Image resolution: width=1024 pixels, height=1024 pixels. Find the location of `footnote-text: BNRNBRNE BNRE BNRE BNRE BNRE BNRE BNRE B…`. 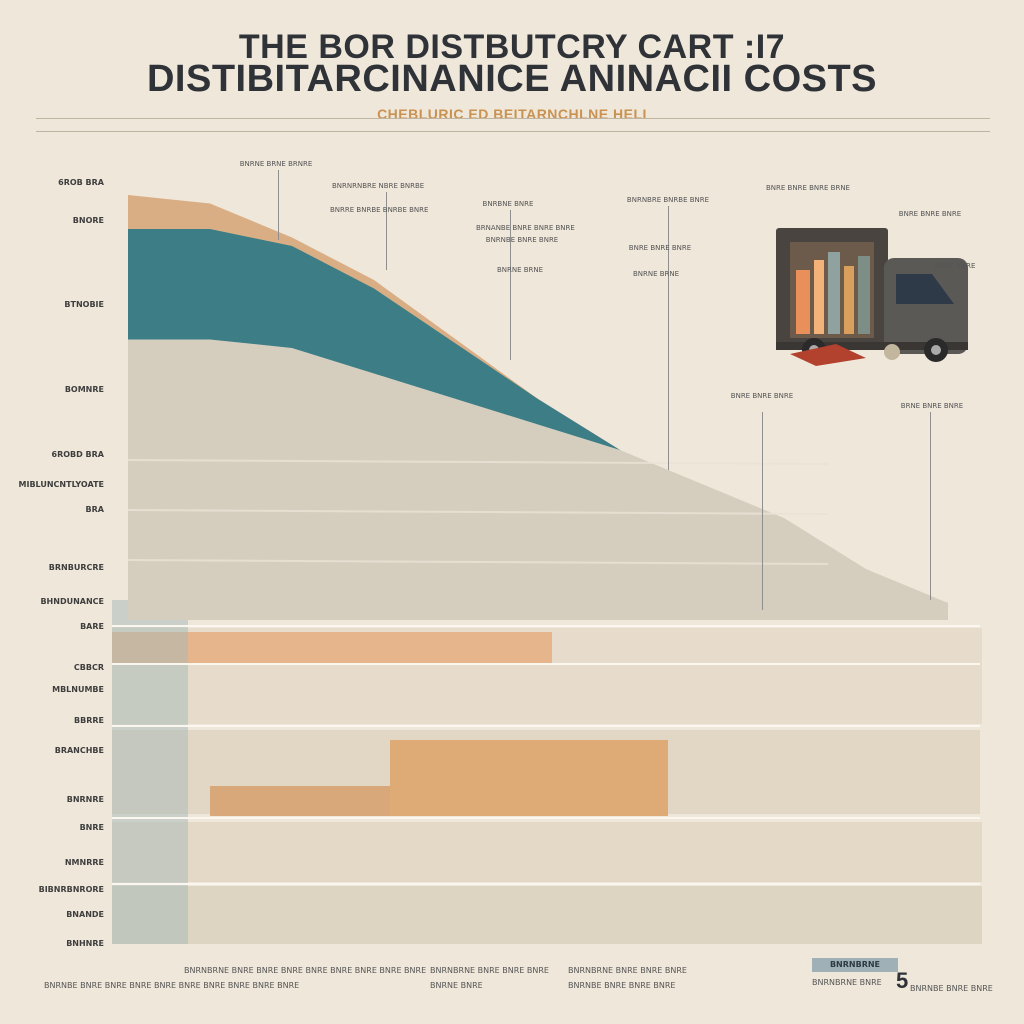

footnote-text: BNRNBRNE BNRE BNRE BNRE BNRE BNRE BNRE B… is located at coordinates (305, 970).